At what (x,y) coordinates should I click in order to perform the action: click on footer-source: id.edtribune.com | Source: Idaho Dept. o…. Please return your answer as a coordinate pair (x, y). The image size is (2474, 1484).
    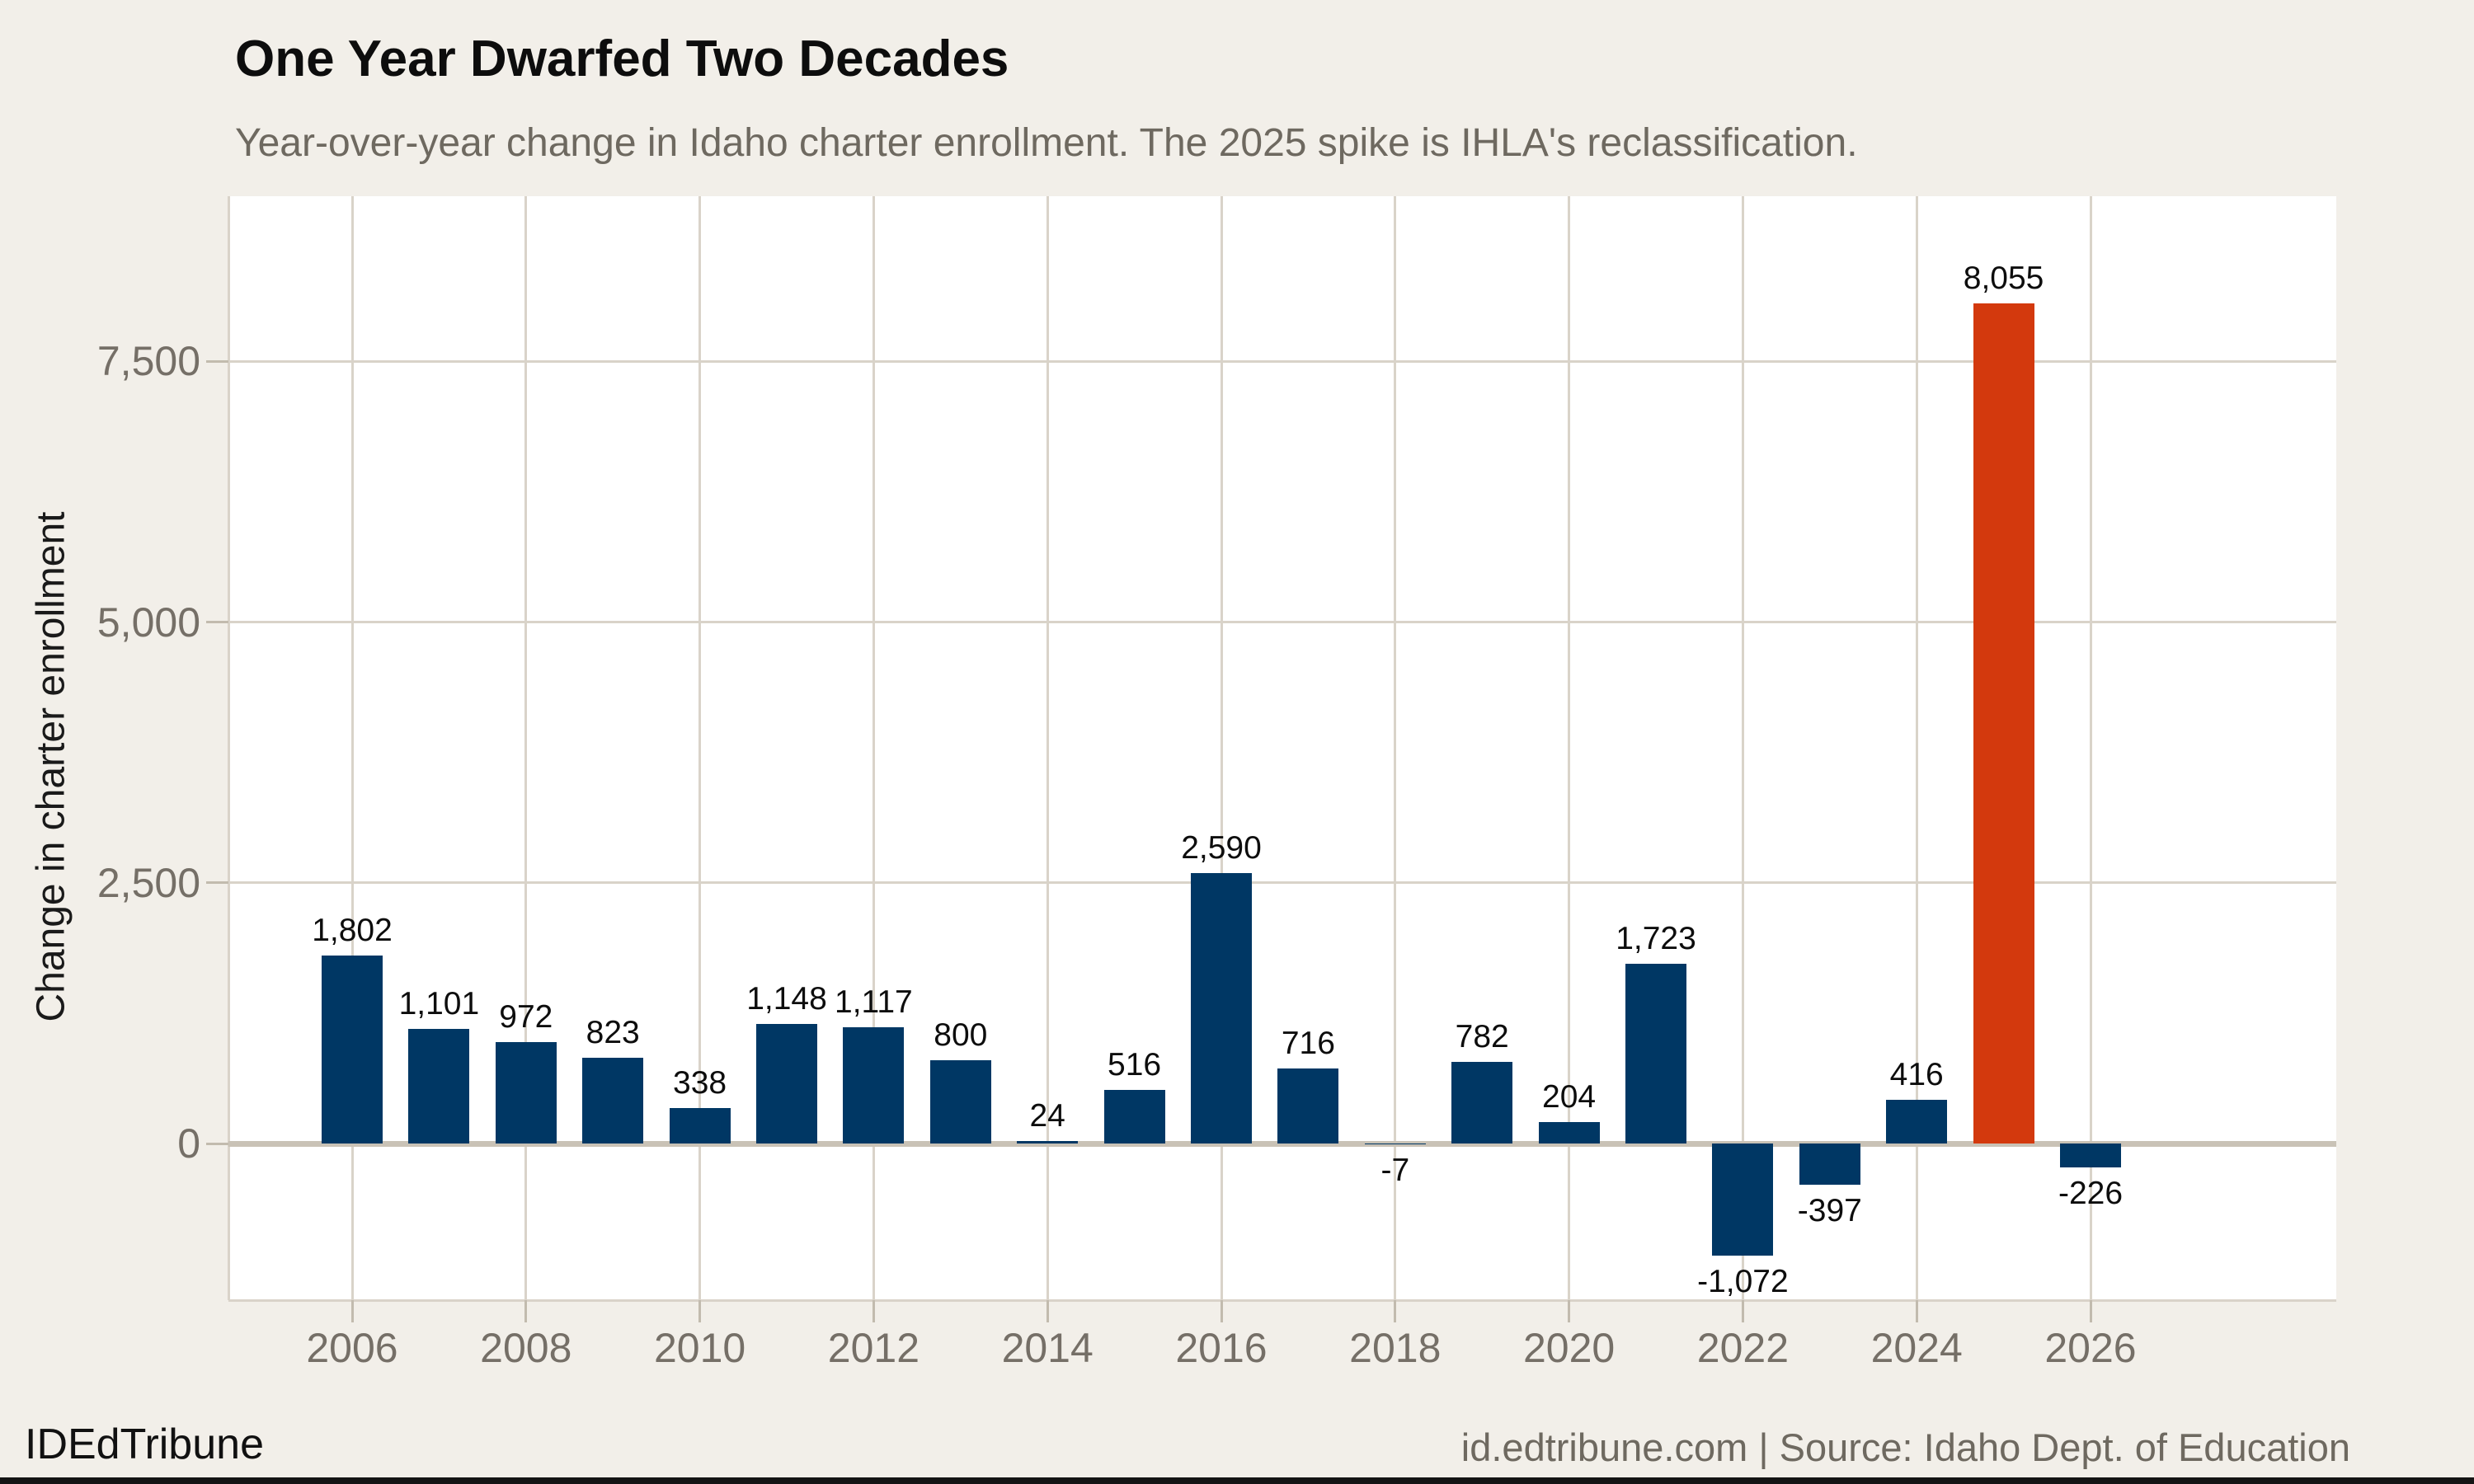
    Looking at the image, I should click on (1905, 1447).